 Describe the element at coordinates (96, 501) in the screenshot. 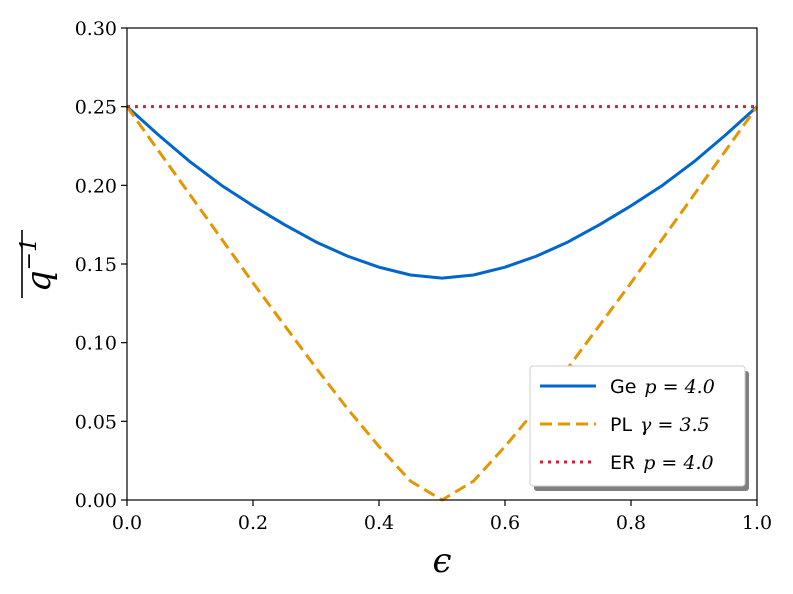

I see `y-tick-label: 0.00` at that location.